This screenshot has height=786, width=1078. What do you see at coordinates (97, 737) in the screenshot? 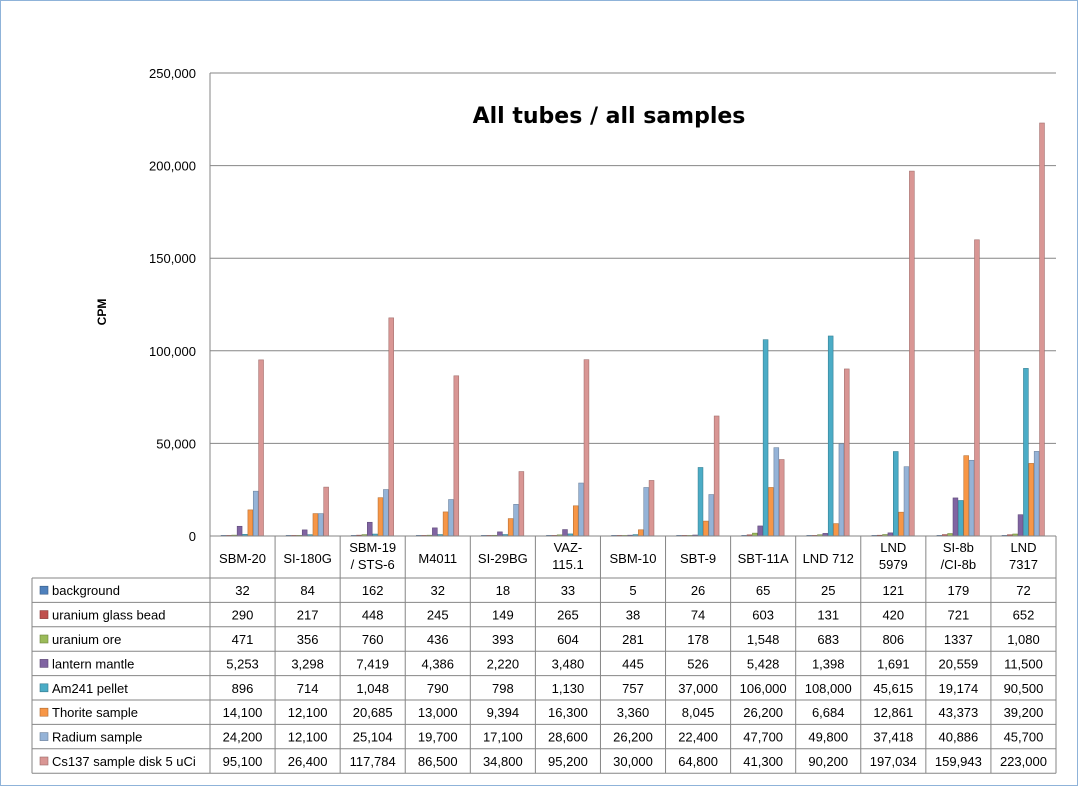
I see `series-name: Radium sample` at bounding box center [97, 737].